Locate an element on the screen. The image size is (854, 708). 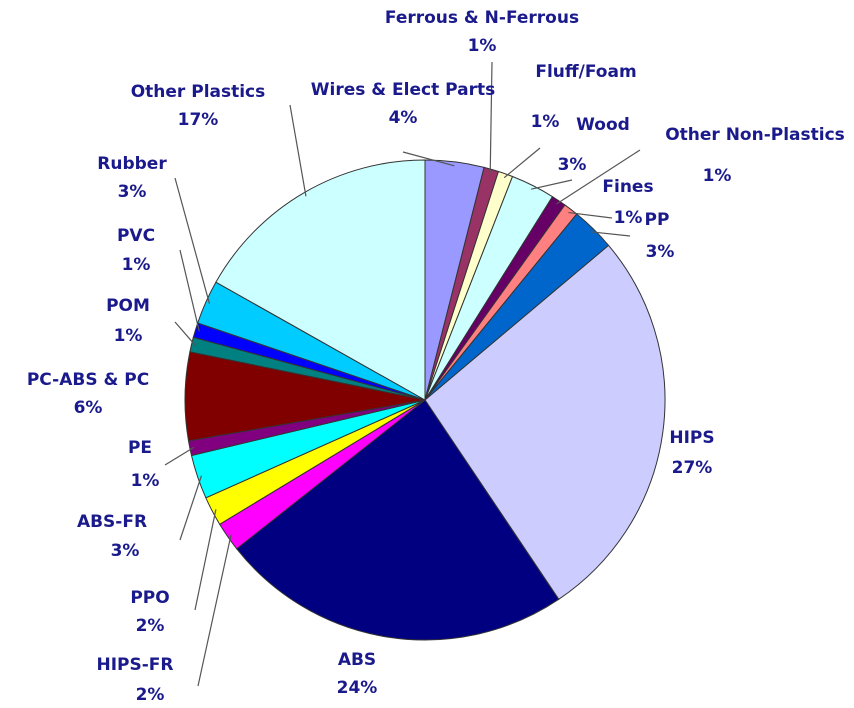
slice-label: PVC is located at coordinates (136, 236).